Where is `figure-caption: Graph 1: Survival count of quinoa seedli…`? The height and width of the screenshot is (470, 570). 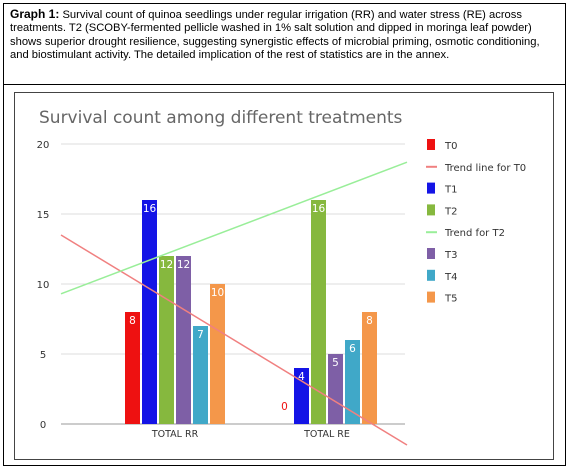
figure-caption: Graph 1: Survival count of quinoa seedli… is located at coordinates (284, 35).